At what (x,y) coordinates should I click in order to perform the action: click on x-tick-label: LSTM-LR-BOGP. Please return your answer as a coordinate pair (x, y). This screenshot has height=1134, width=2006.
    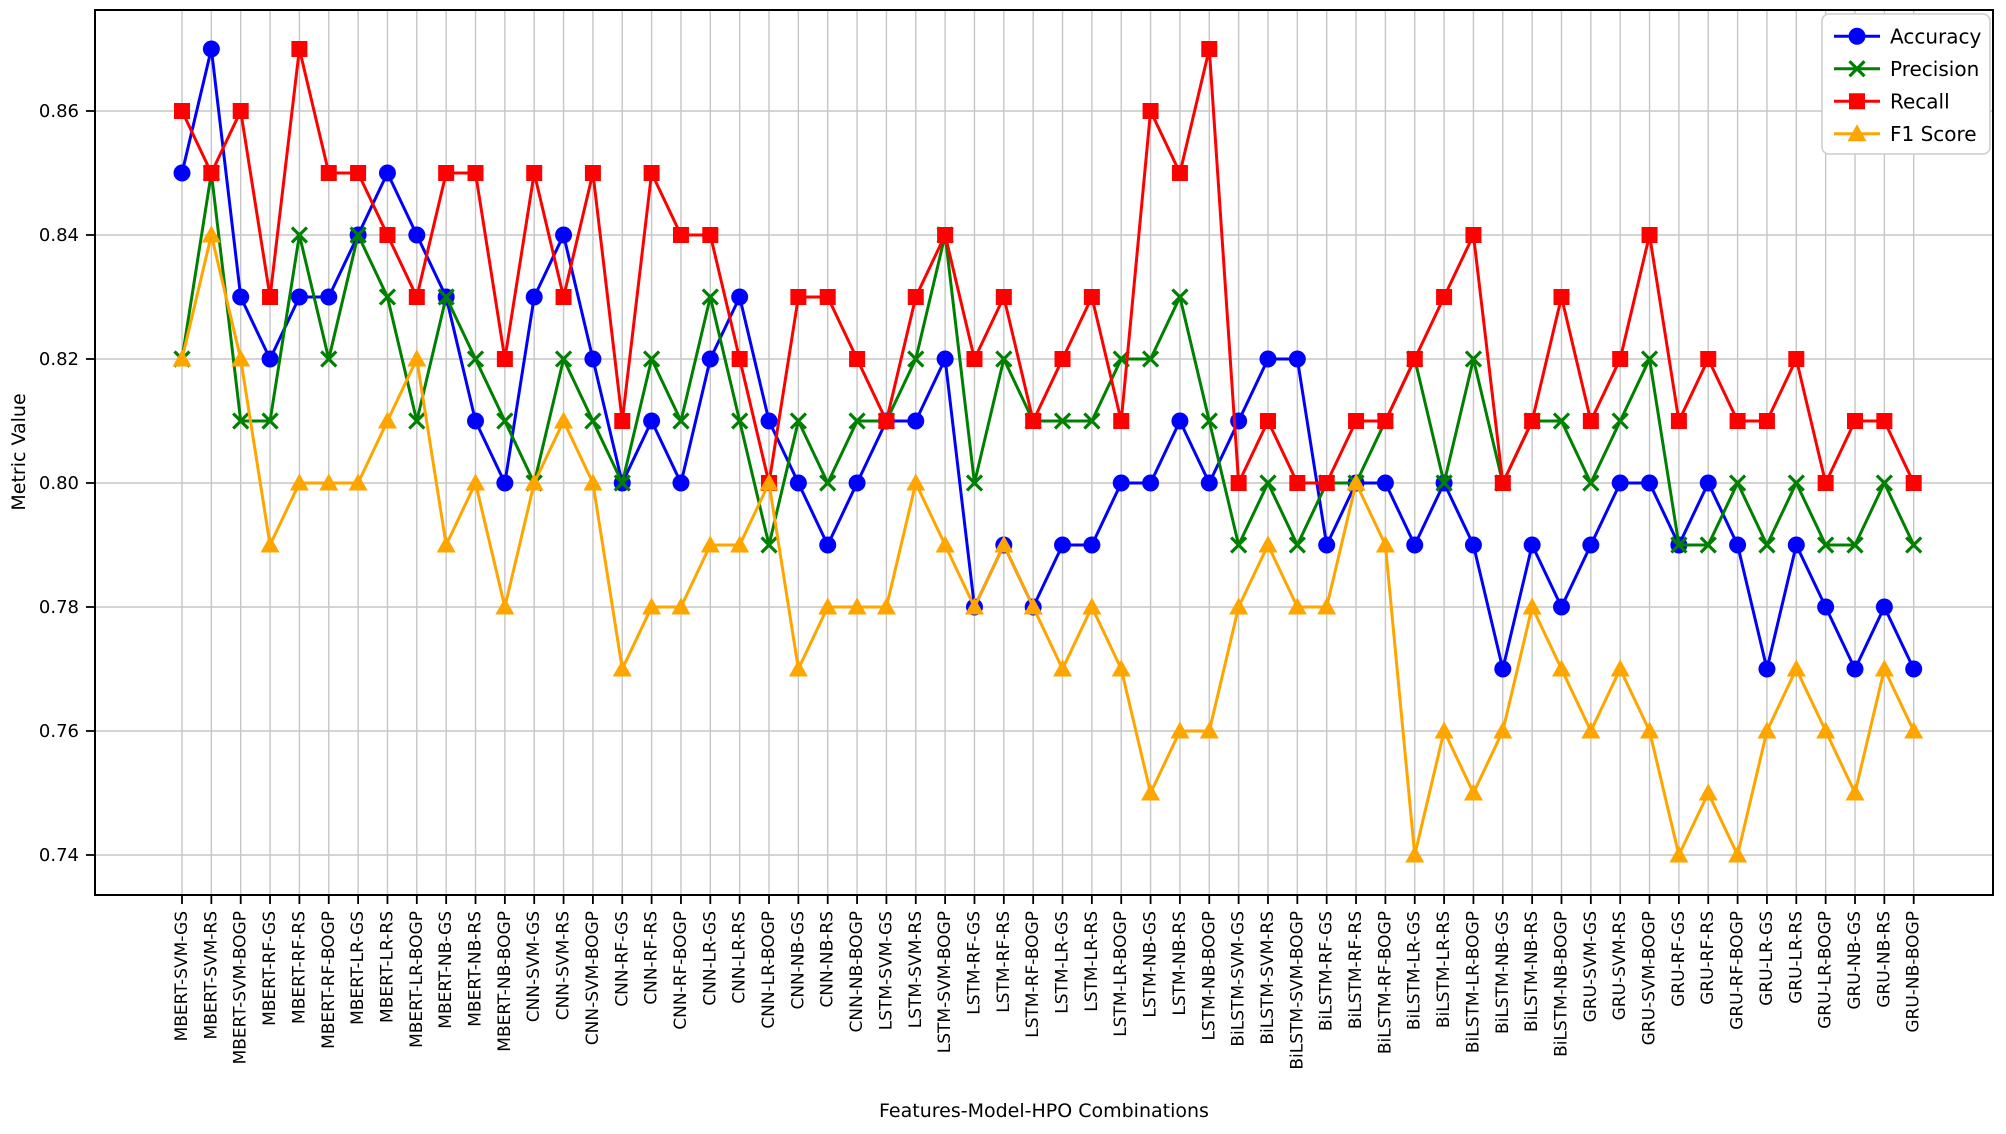
    Looking at the image, I should click on (1121, 974).